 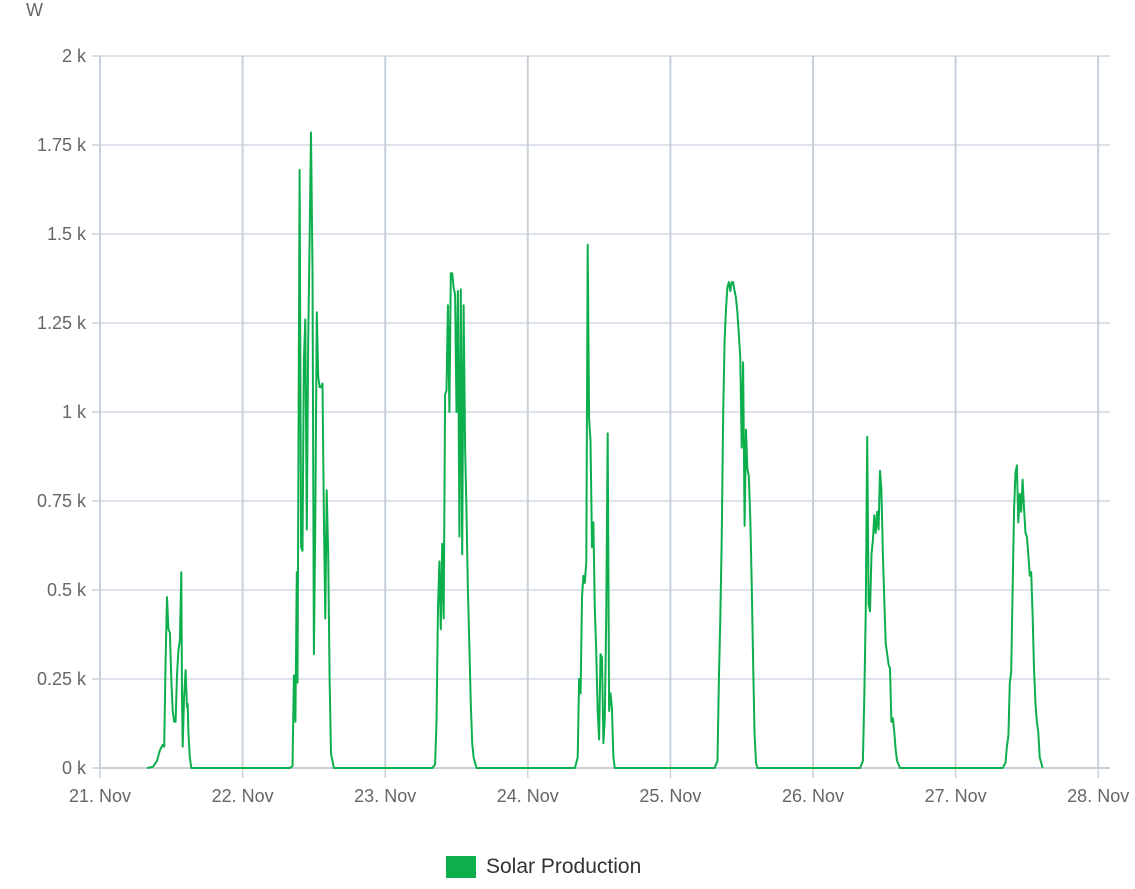 I want to click on y-axis-unit-label: W, so click(x=34, y=10).